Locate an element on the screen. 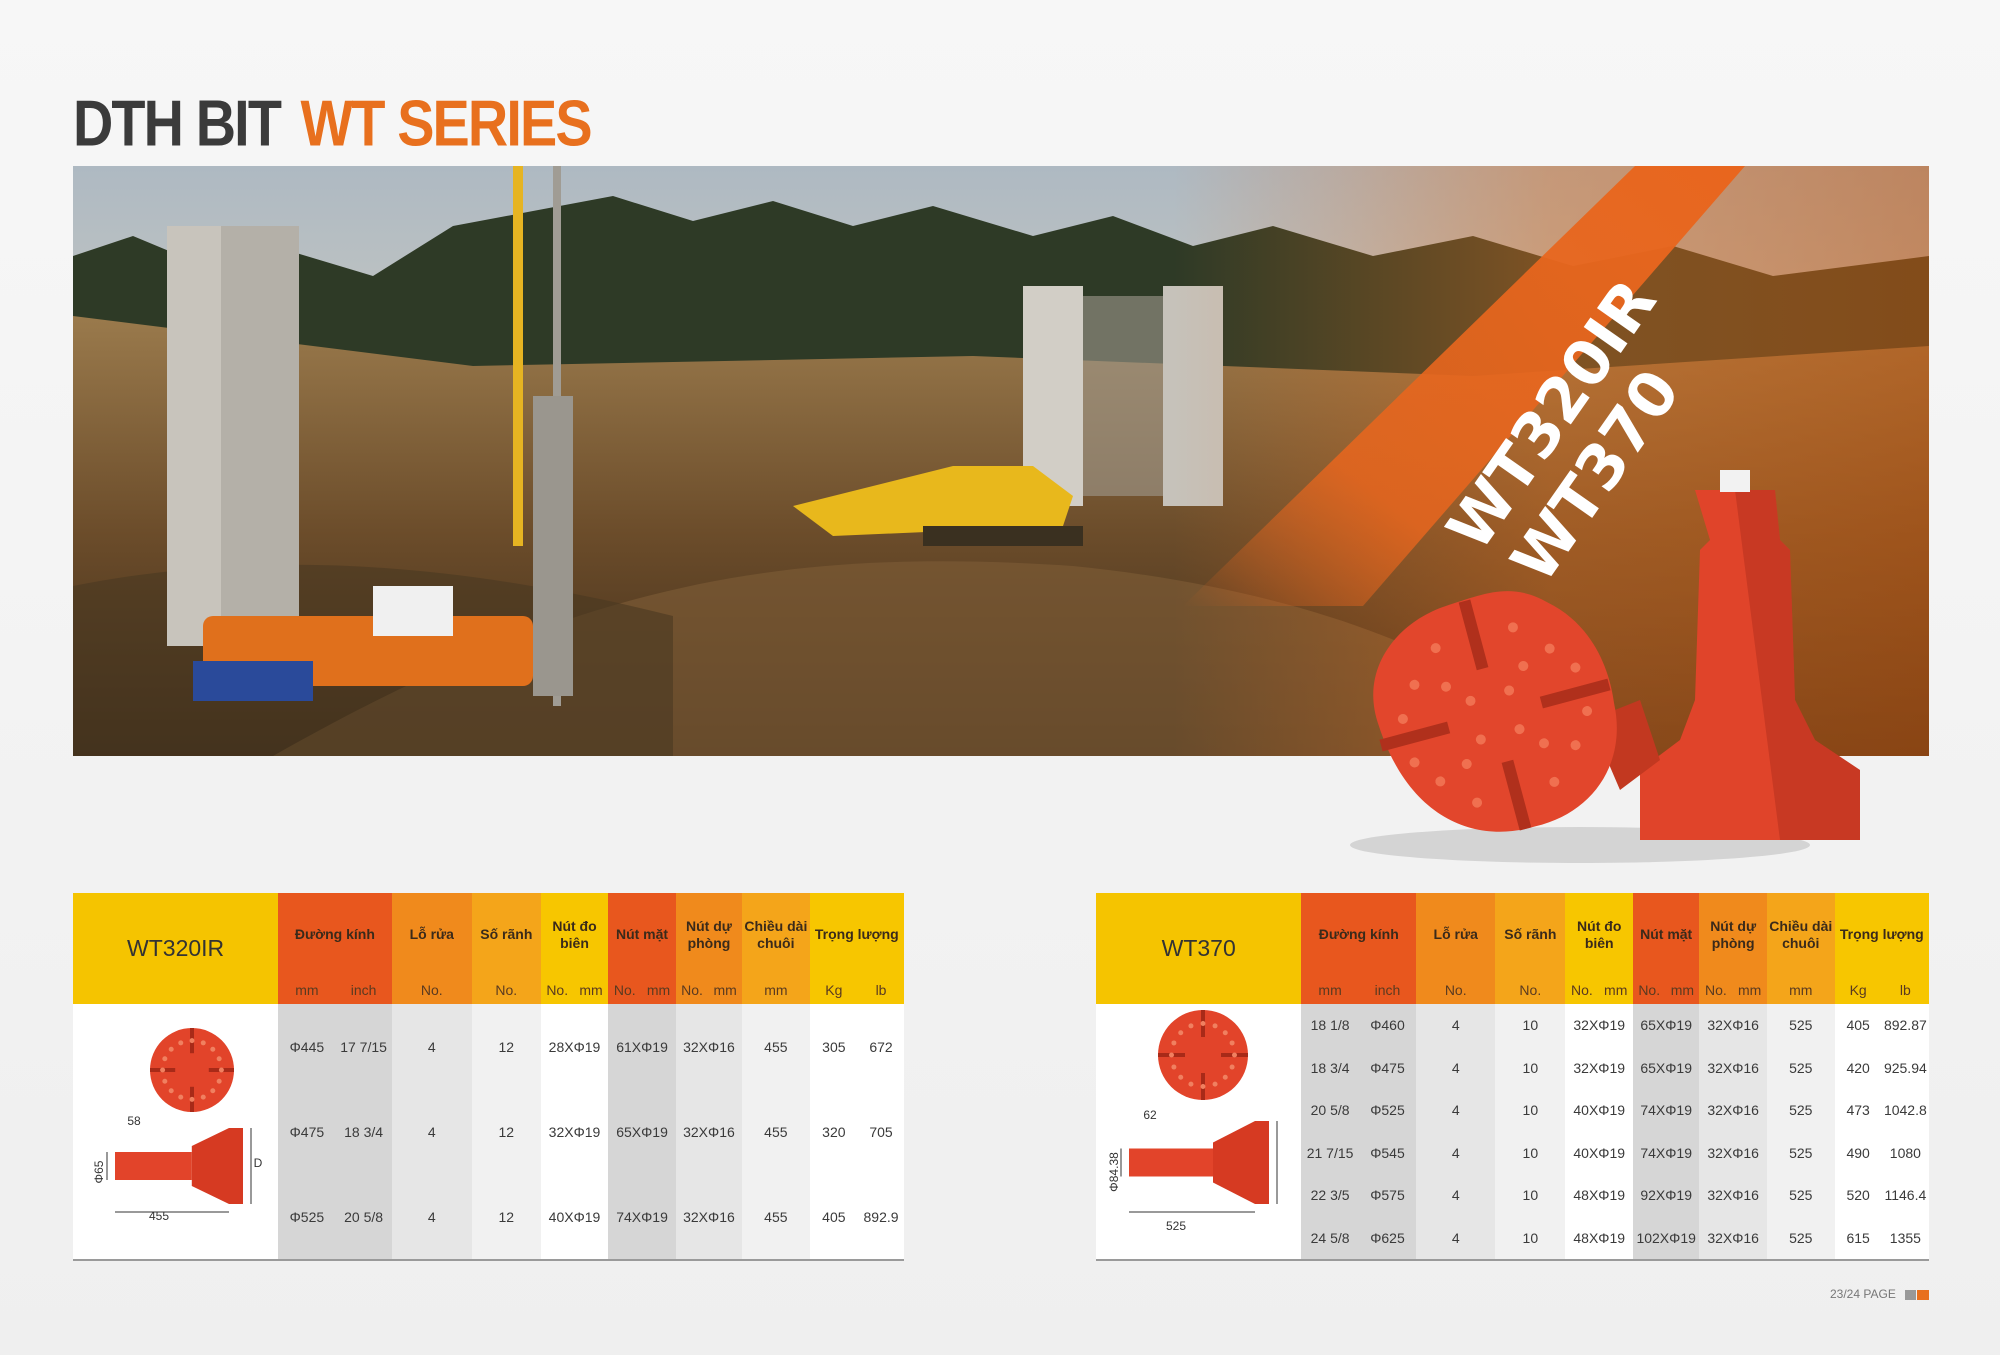 This screenshot has height=1355, width=2000. title-orange: WT SERIES is located at coordinates (446, 123).